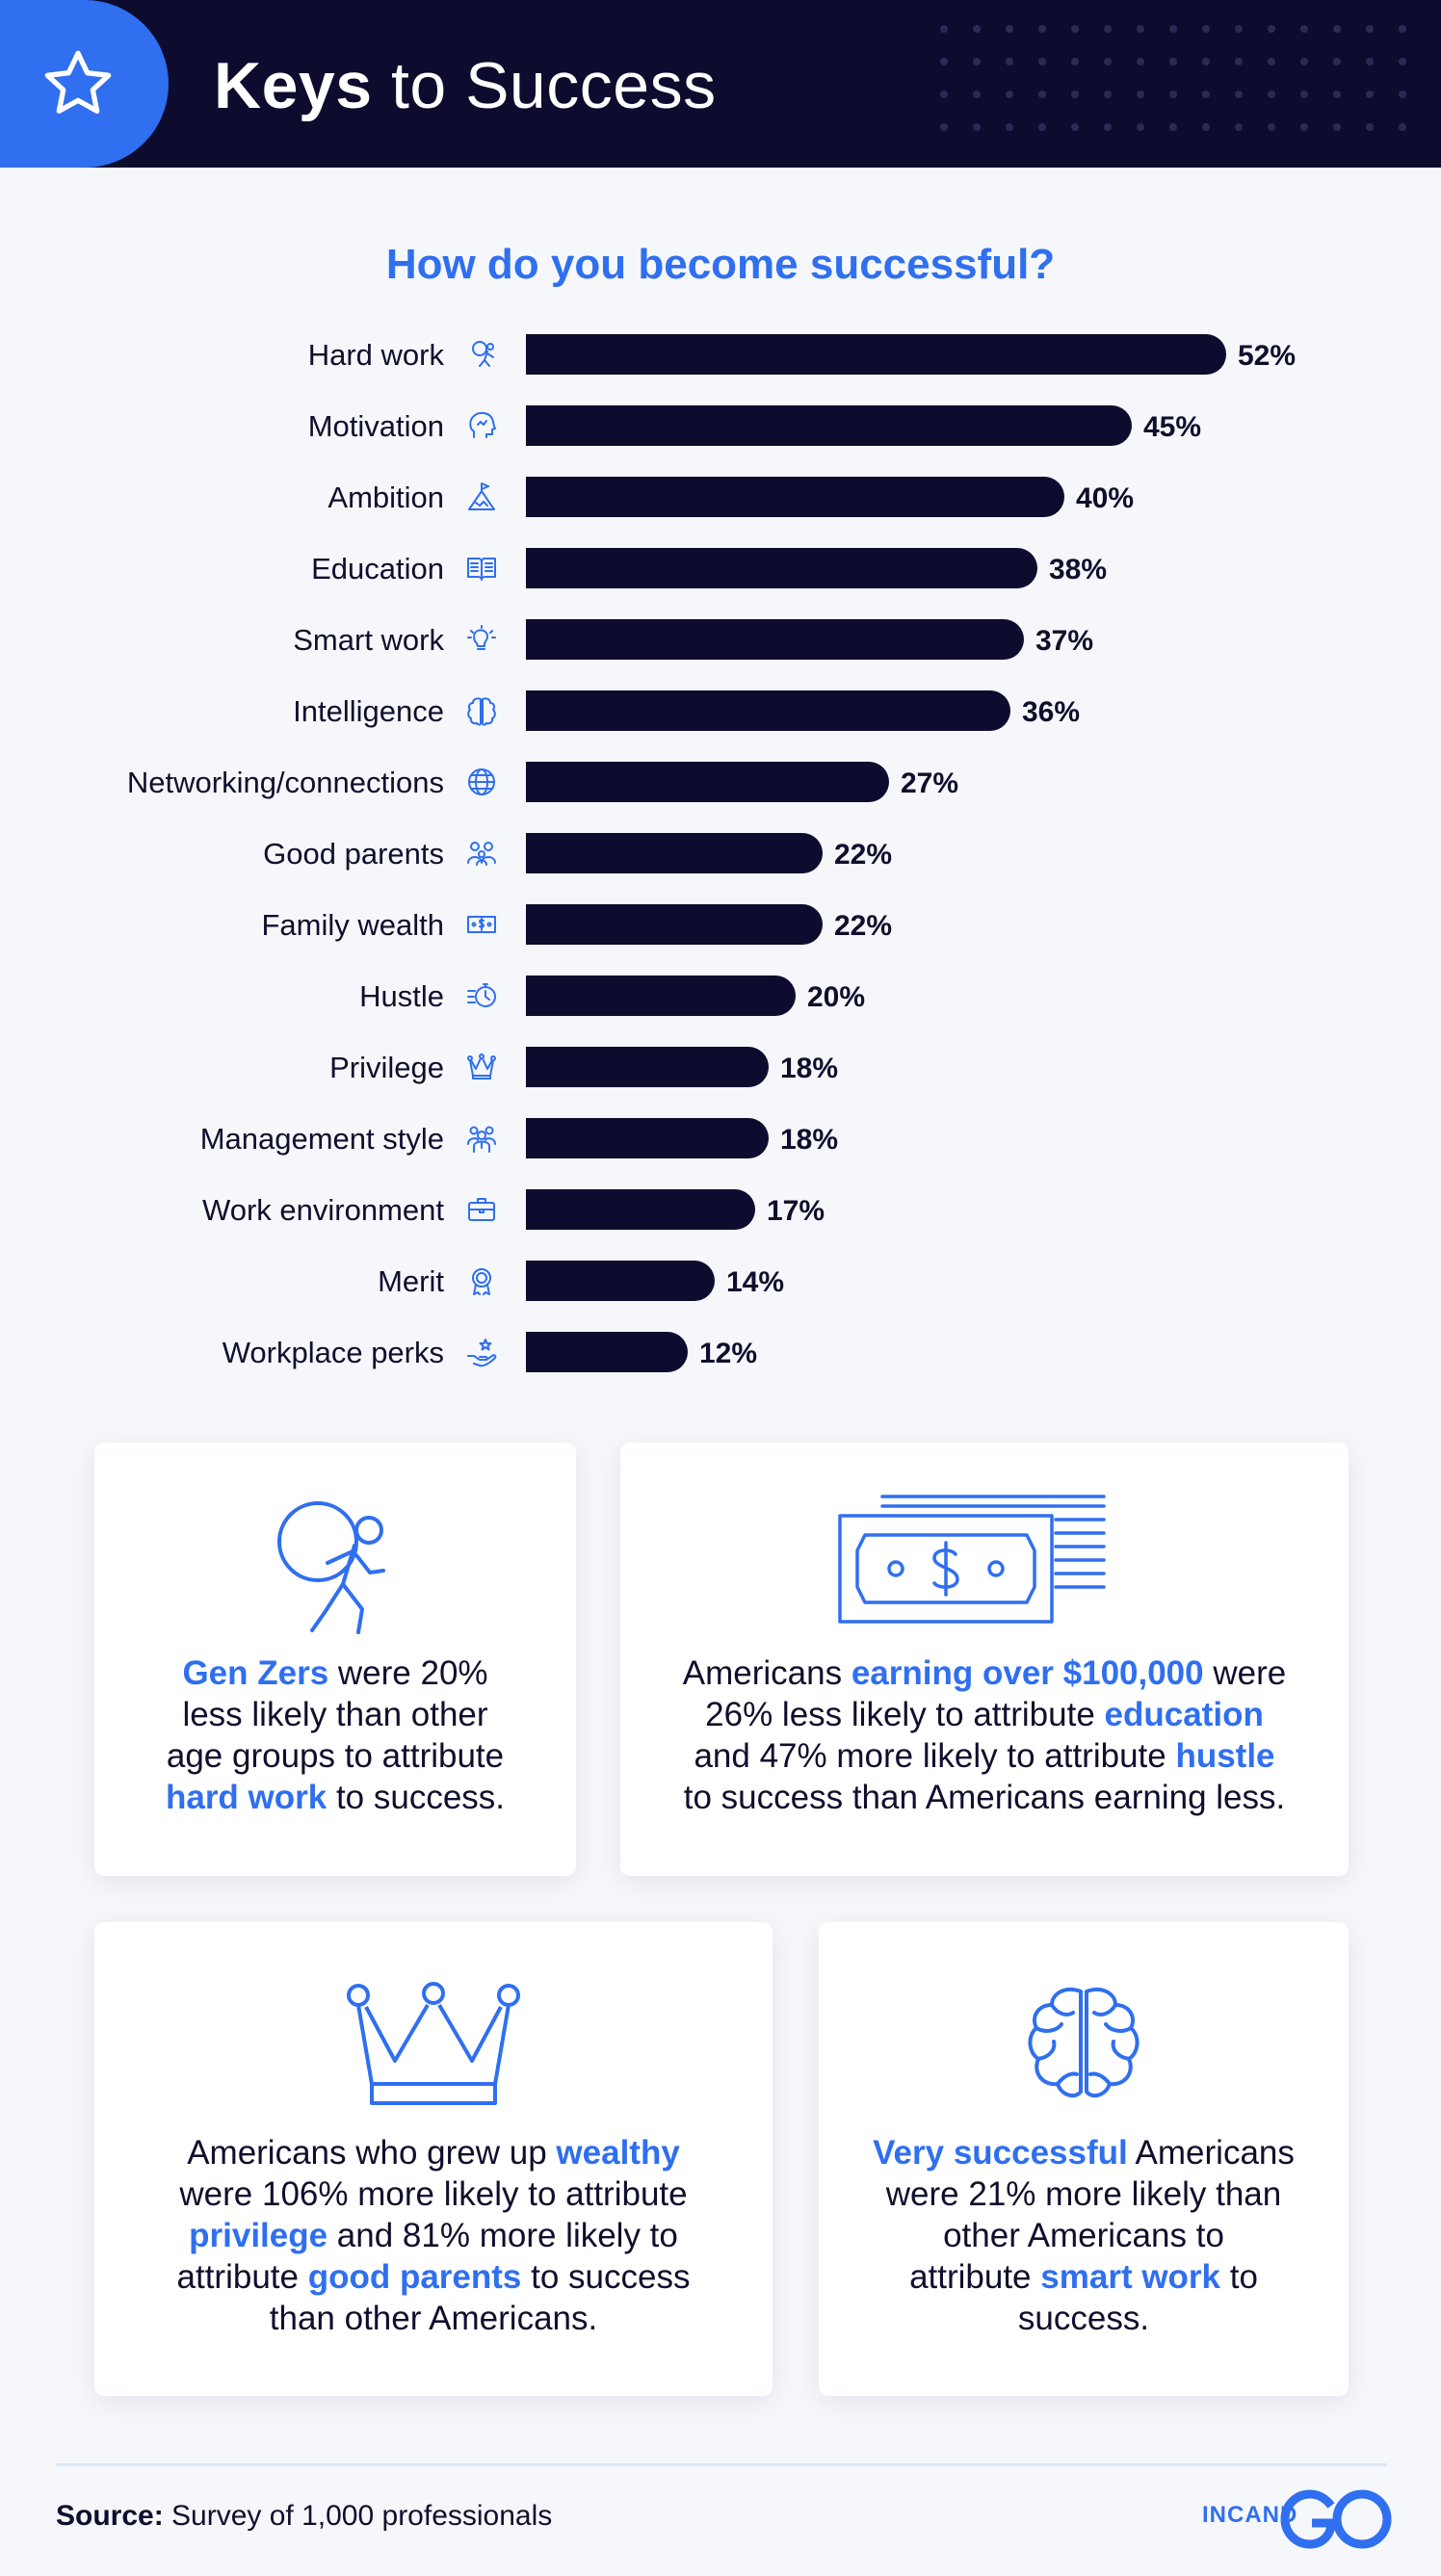 The image size is (1441, 2576). I want to click on category-label: Workplace perks, so click(333, 1352).